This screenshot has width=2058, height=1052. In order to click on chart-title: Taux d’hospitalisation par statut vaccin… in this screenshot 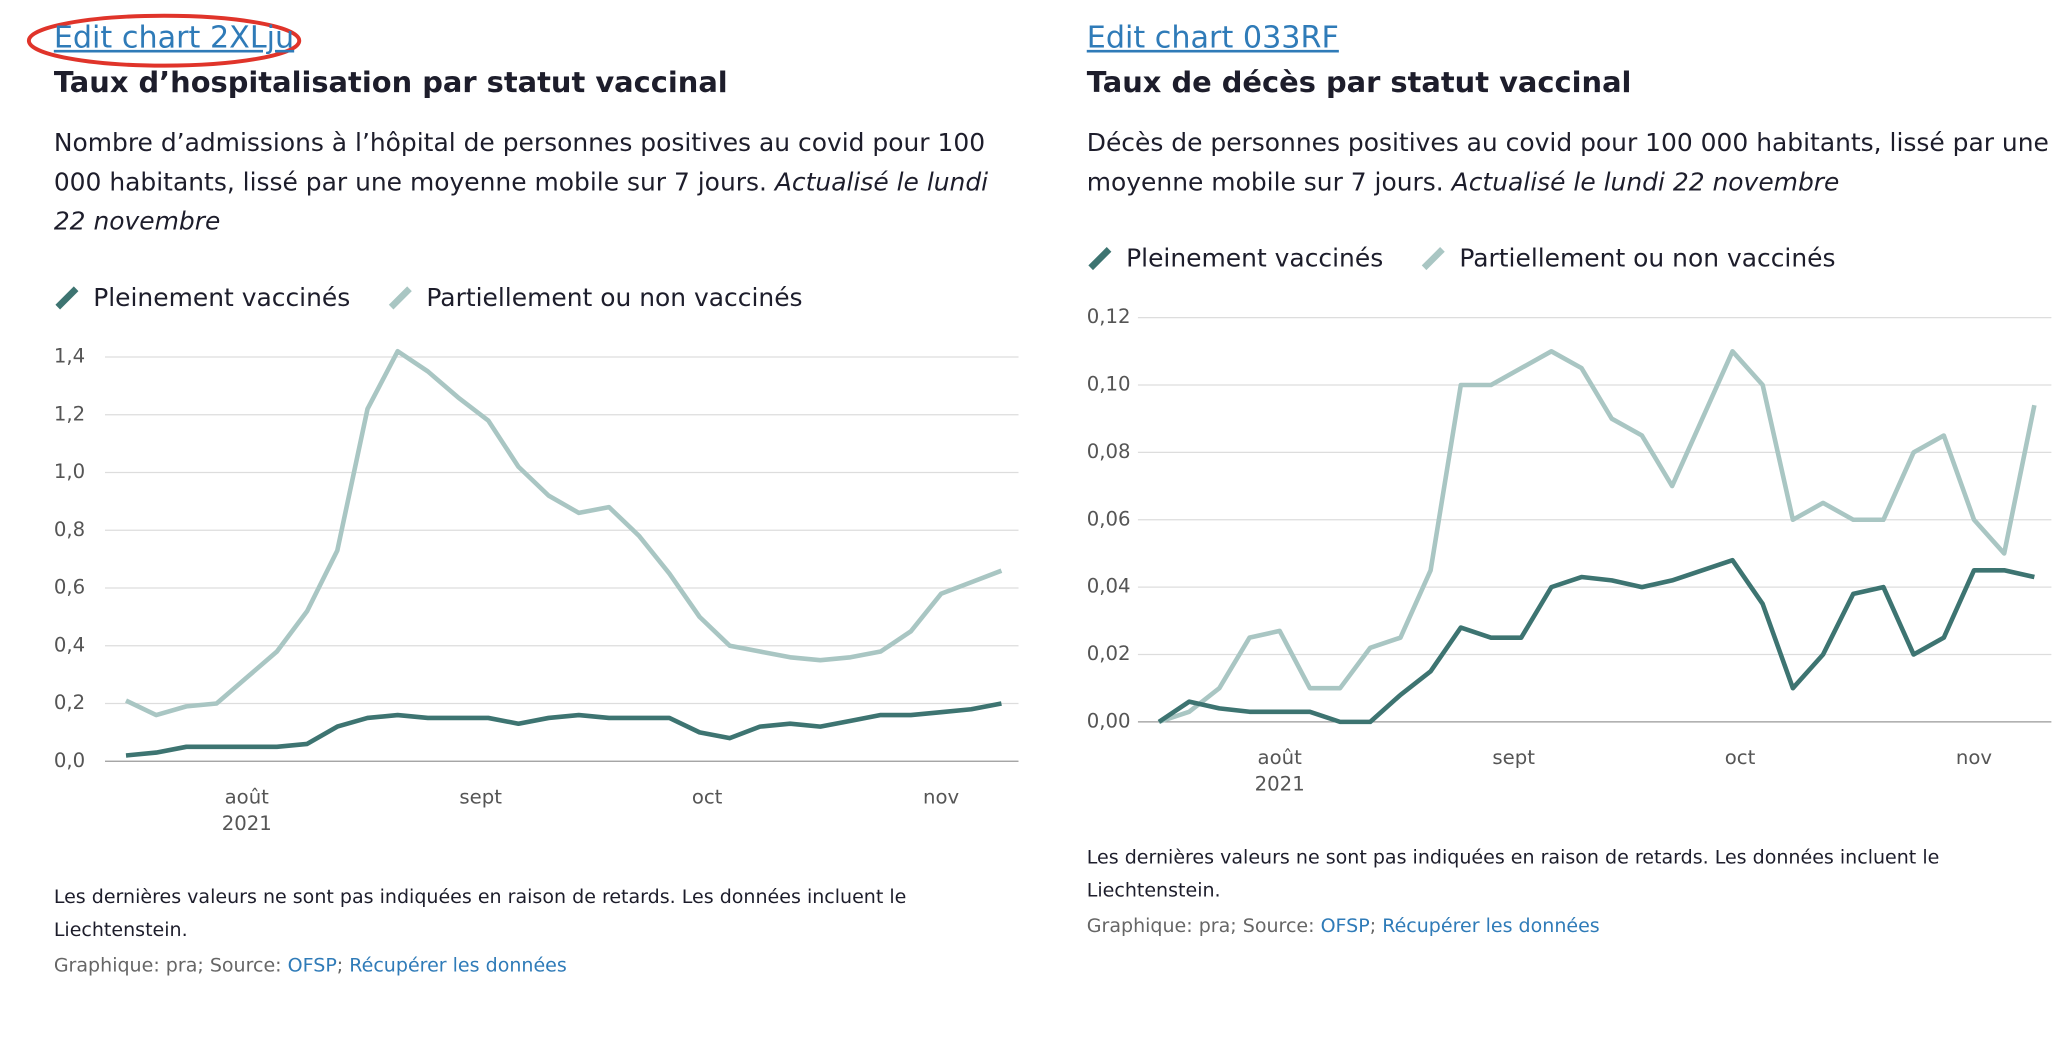, I will do `click(390, 83)`.